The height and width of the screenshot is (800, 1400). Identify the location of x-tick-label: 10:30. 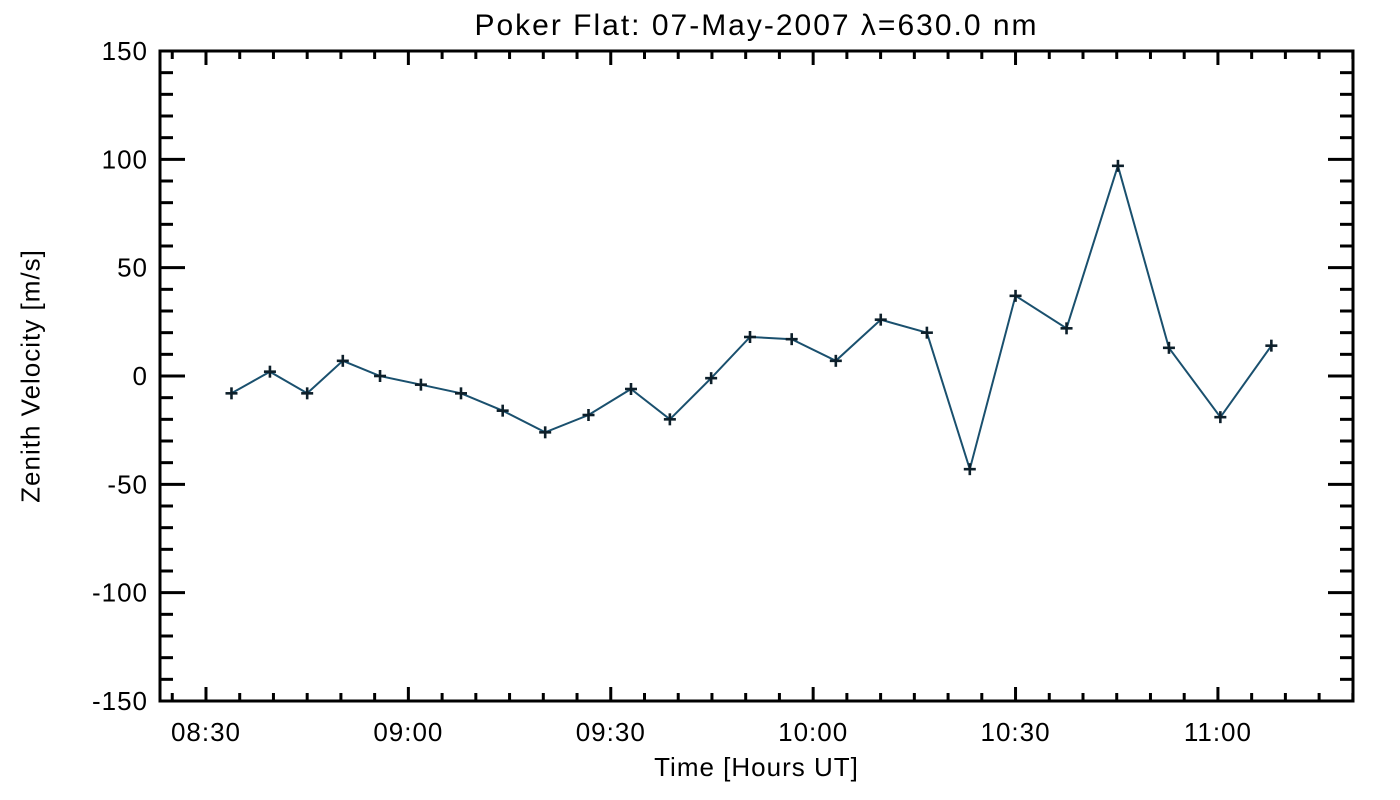
(1015, 732).